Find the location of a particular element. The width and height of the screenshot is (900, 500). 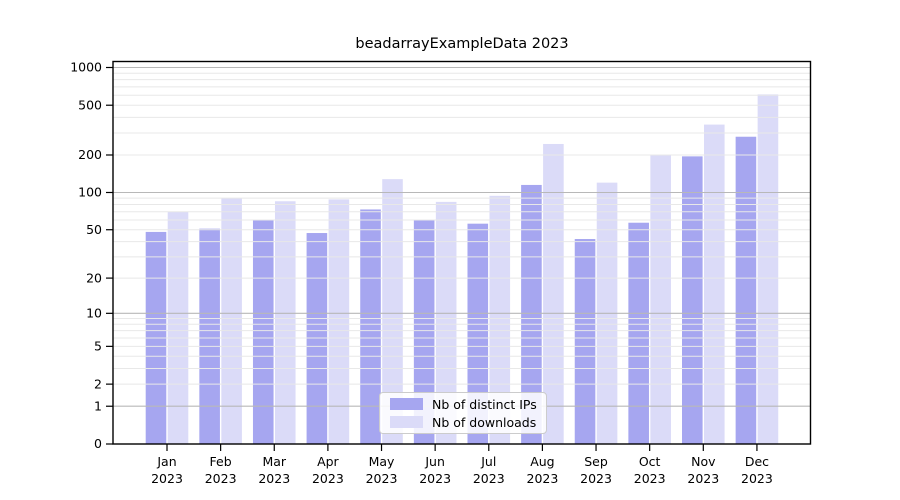

x-tick-year-aug: 2023 is located at coordinates (543, 478).